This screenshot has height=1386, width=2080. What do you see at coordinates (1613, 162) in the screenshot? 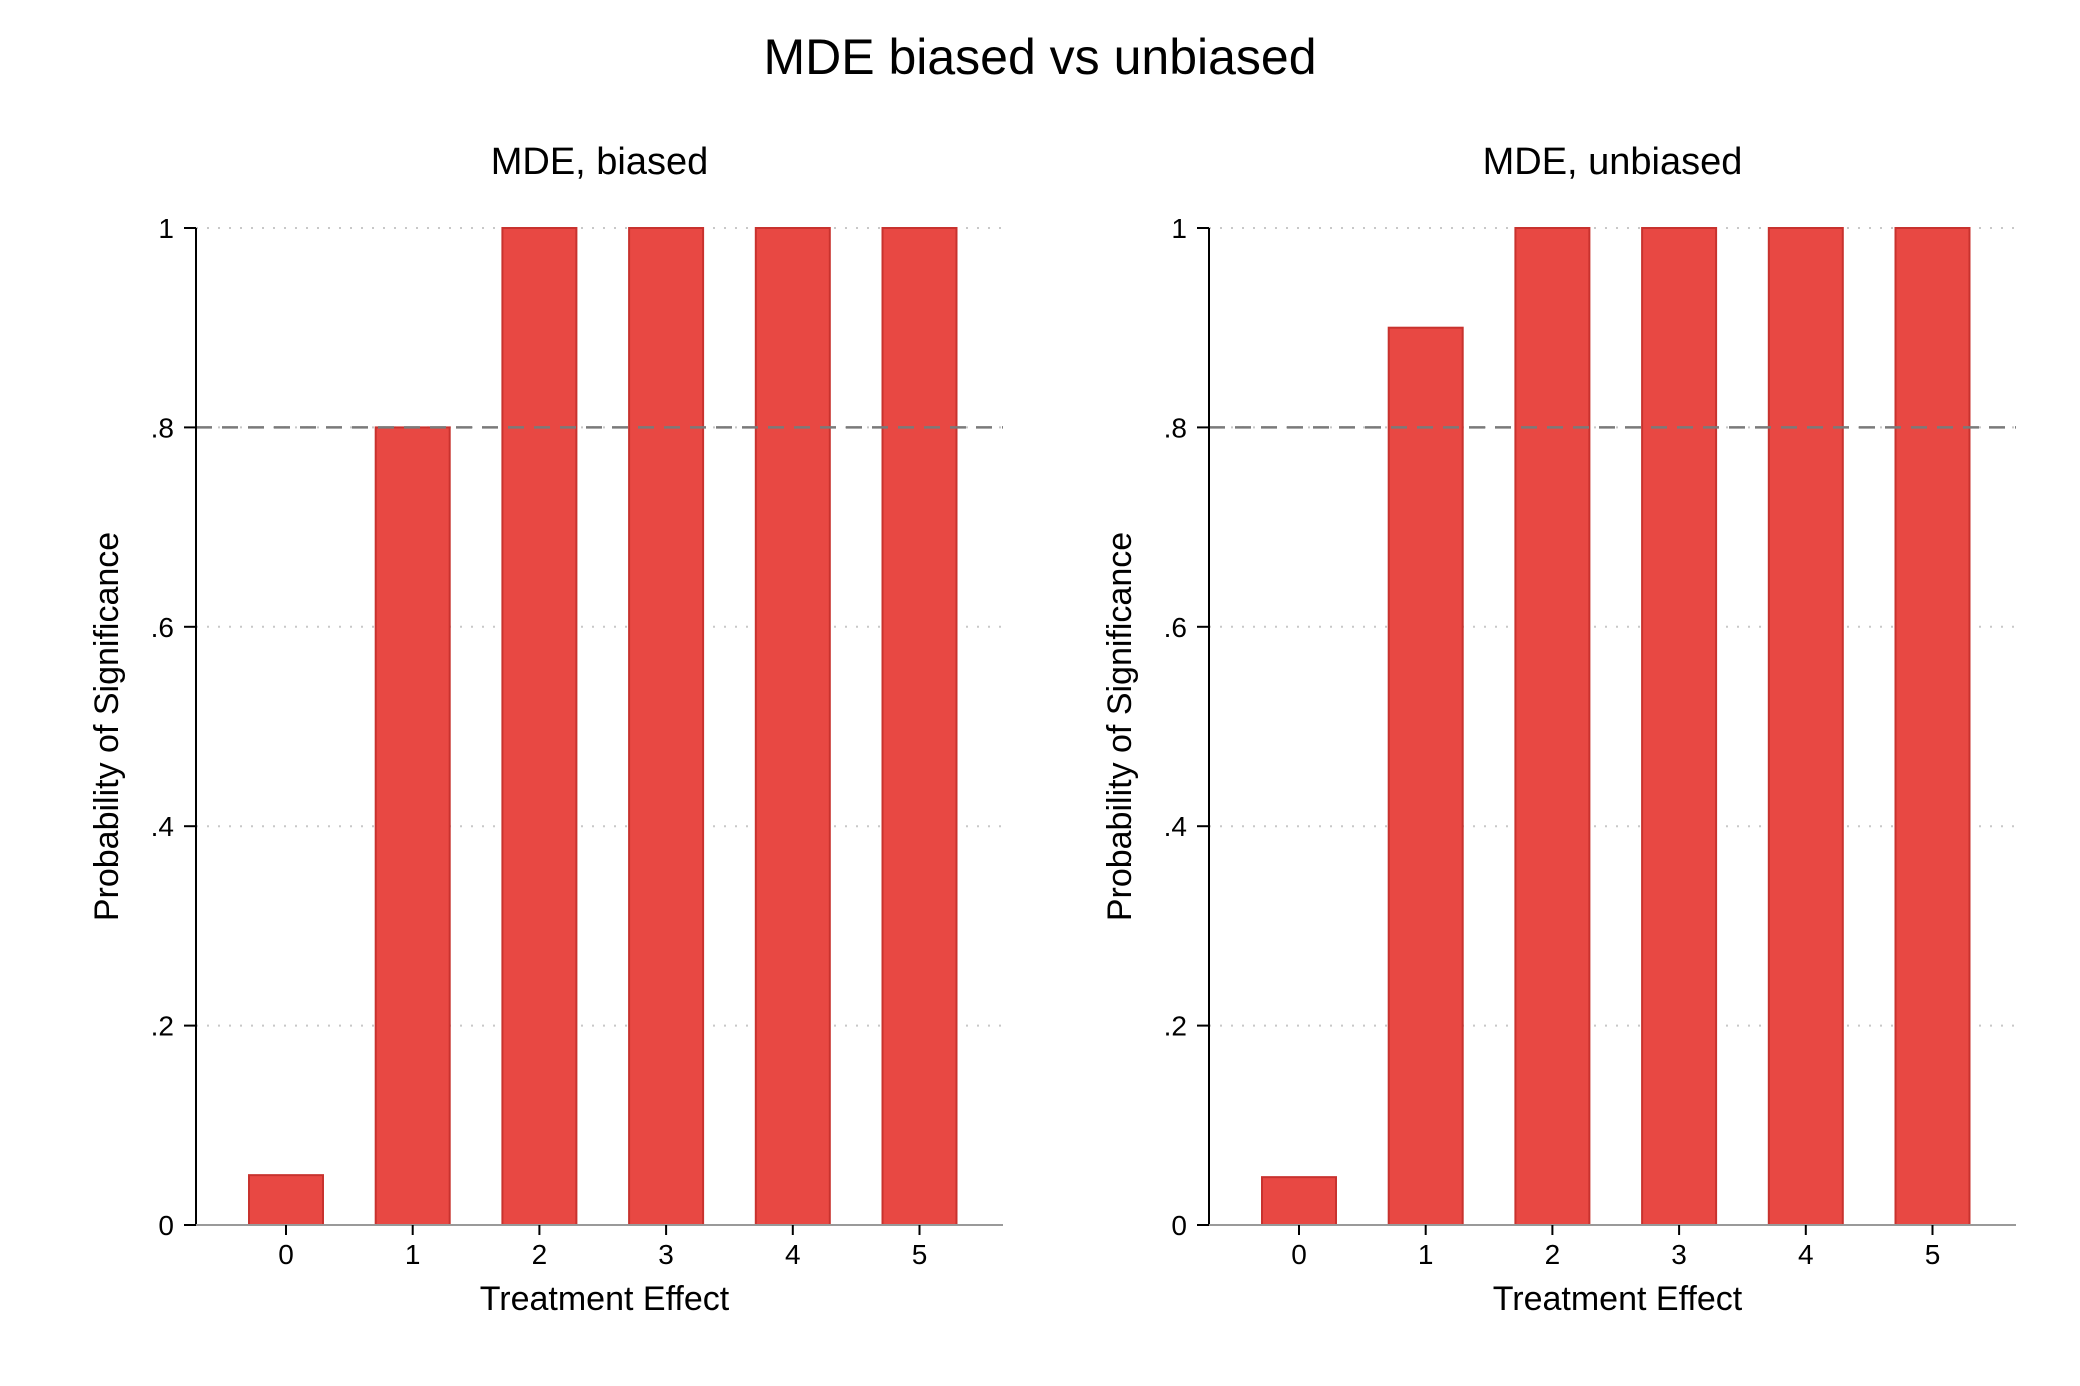
I see `panel-title: MDE, unbiased` at bounding box center [1613, 162].